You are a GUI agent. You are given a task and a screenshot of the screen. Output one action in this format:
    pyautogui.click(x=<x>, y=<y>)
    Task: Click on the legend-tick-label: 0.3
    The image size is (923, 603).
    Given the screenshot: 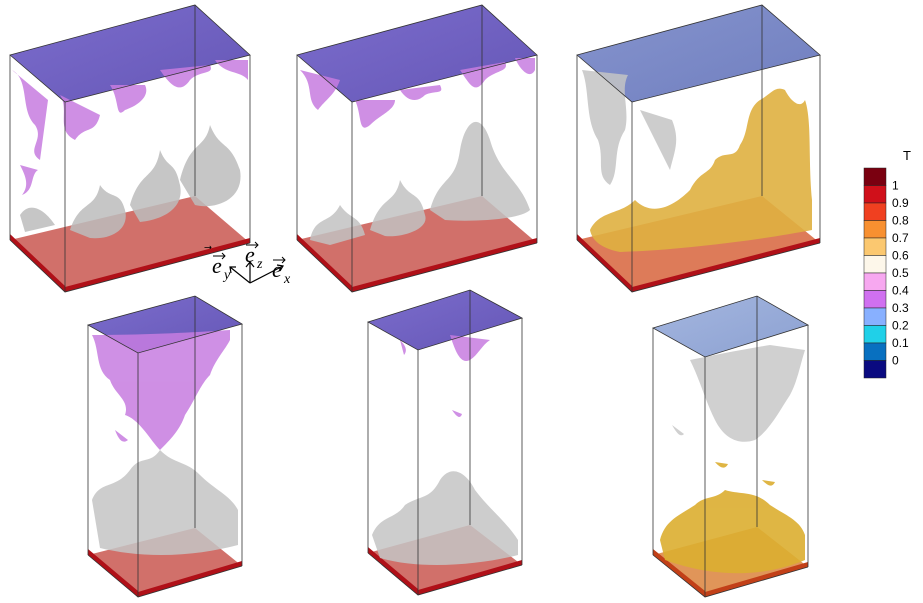 What is the action you would take?
    pyautogui.click(x=900, y=308)
    